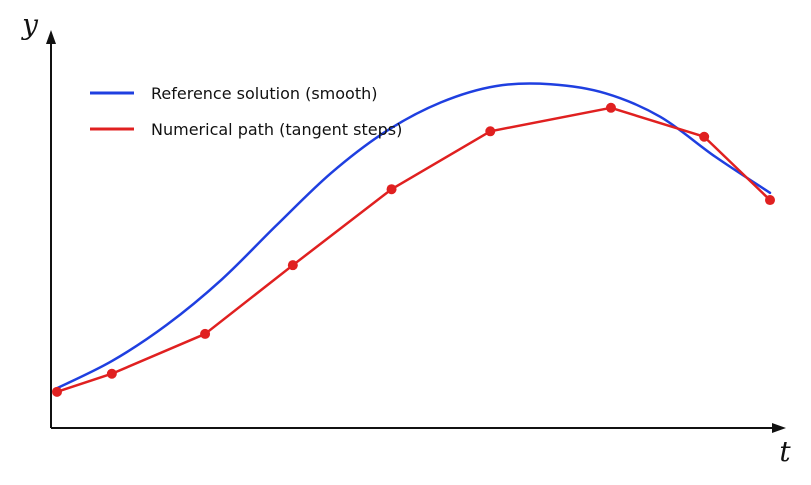  Describe the element at coordinates (785, 451) in the screenshot. I see `x-axis-label: t` at that location.